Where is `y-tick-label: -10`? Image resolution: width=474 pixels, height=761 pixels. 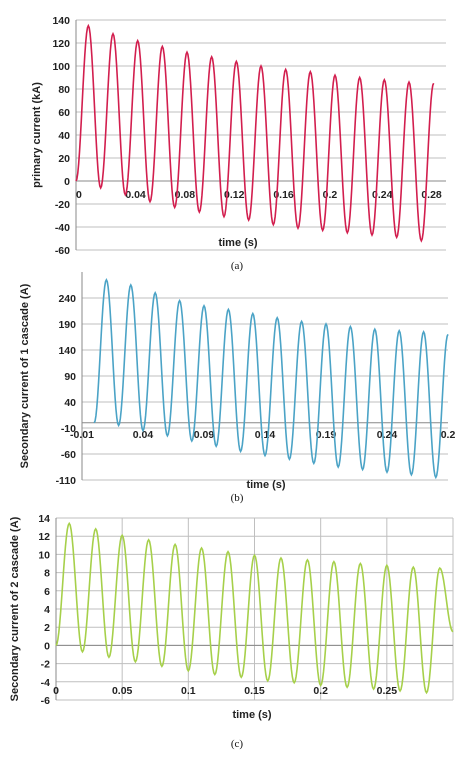 y-tick-label: -10 is located at coordinates (68, 429).